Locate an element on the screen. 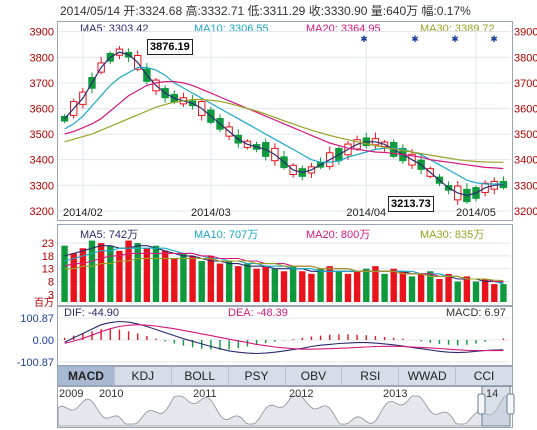 This screenshot has width=537, height=430. vol-legend-ma30: MA30: 835万 is located at coordinates (452, 235).